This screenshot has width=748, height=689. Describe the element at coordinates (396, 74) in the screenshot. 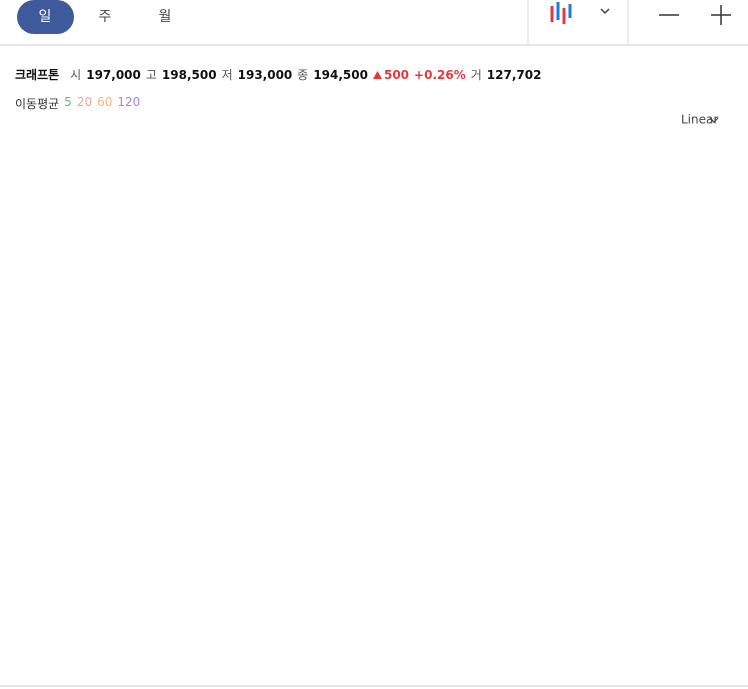

I see `change: 500` at that location.